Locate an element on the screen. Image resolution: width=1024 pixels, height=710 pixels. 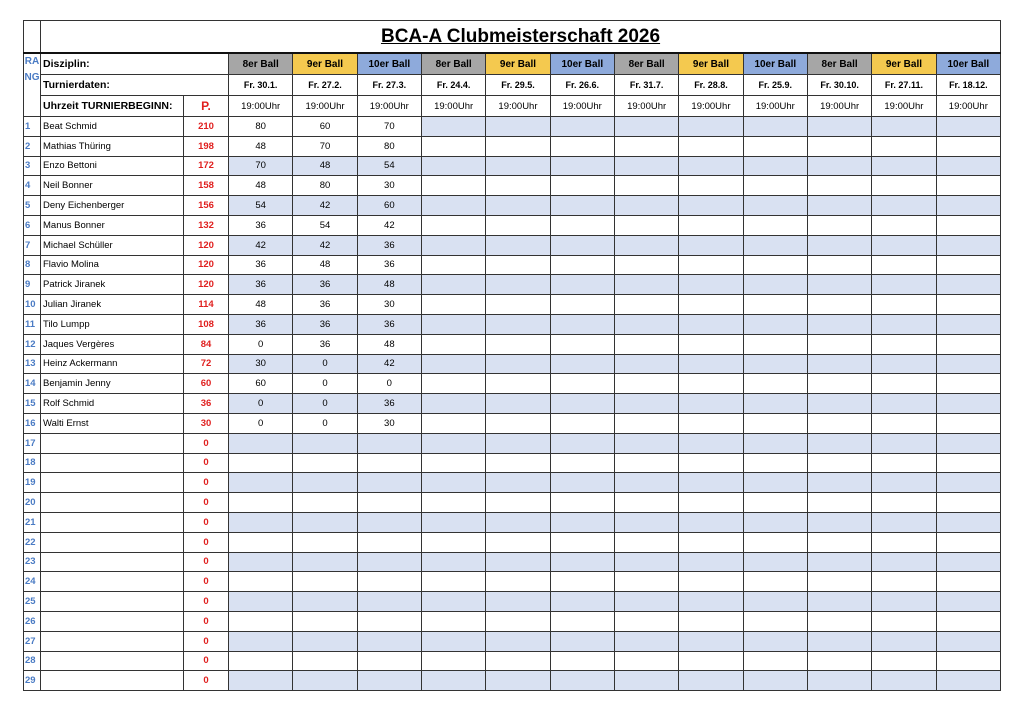
points: 108 is located at coordinates (206, 324).